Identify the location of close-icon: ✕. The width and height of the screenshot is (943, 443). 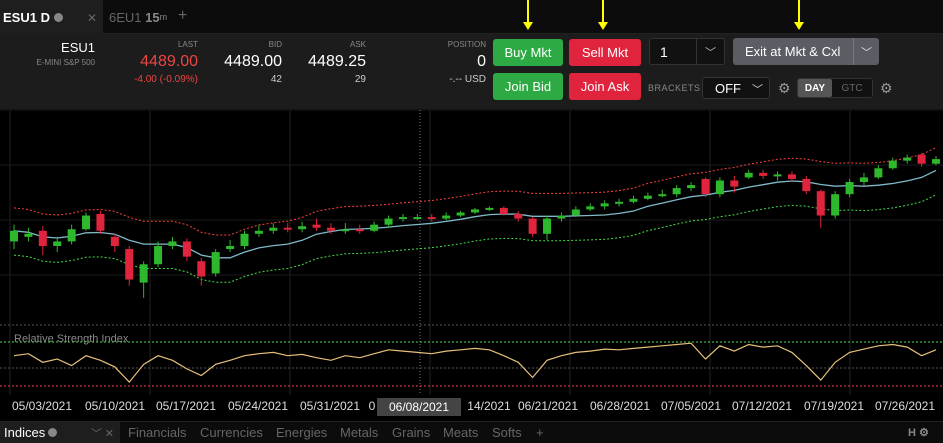
(91, 18).